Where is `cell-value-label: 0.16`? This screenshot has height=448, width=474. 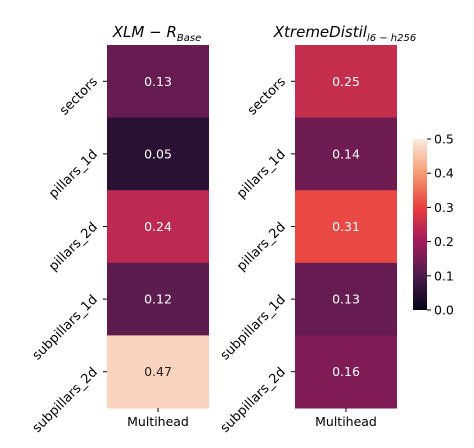 cell-value-label: 0.16 is located at coordinates (346, 371).